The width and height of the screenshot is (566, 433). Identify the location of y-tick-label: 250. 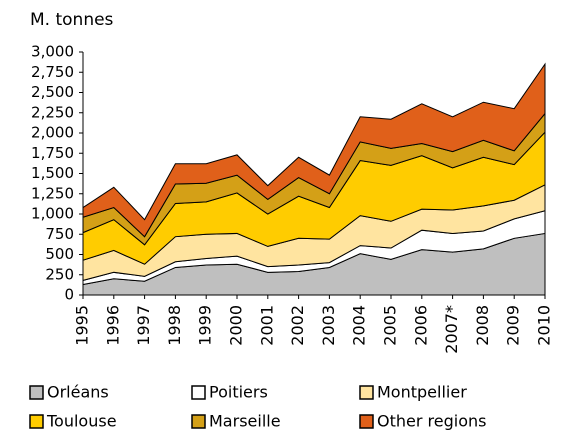
(59, 274).